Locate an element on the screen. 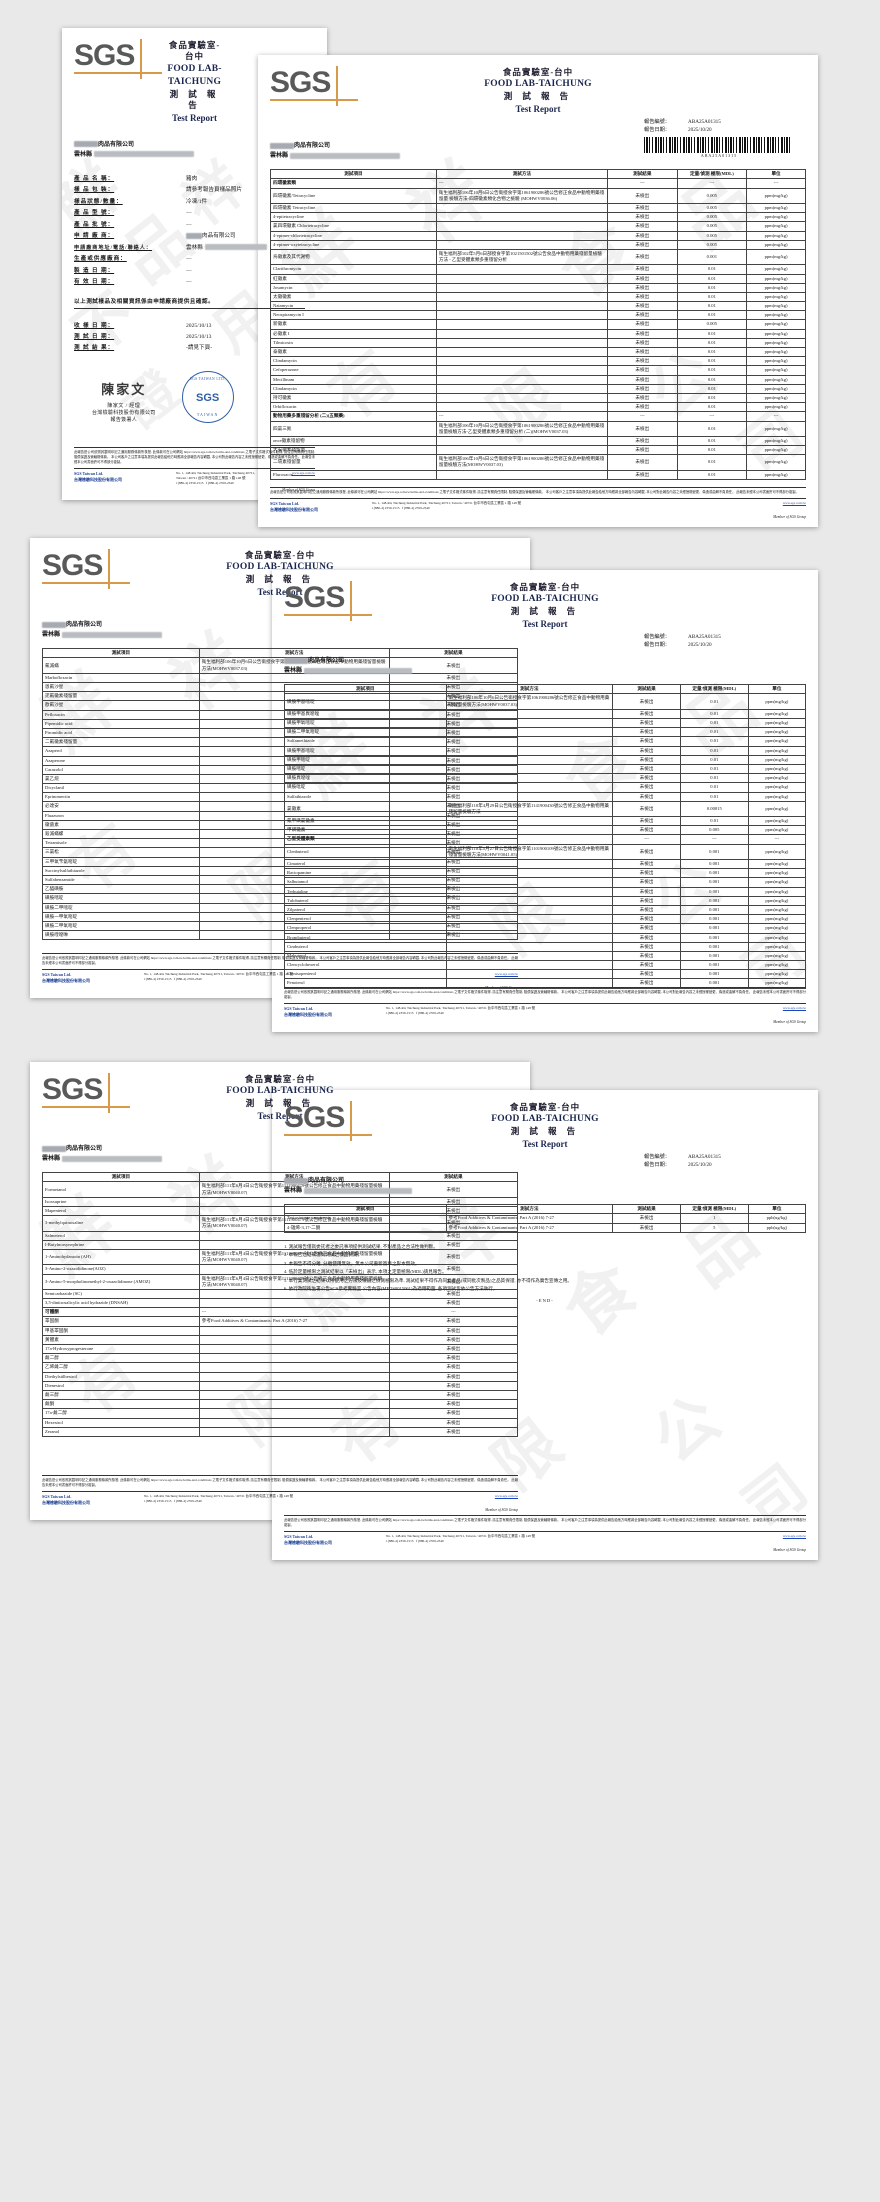 This screenshot has width=880, height=2202. th-limit: 定量/偵測 極限(MDL) is located at coordinates (714, 689).